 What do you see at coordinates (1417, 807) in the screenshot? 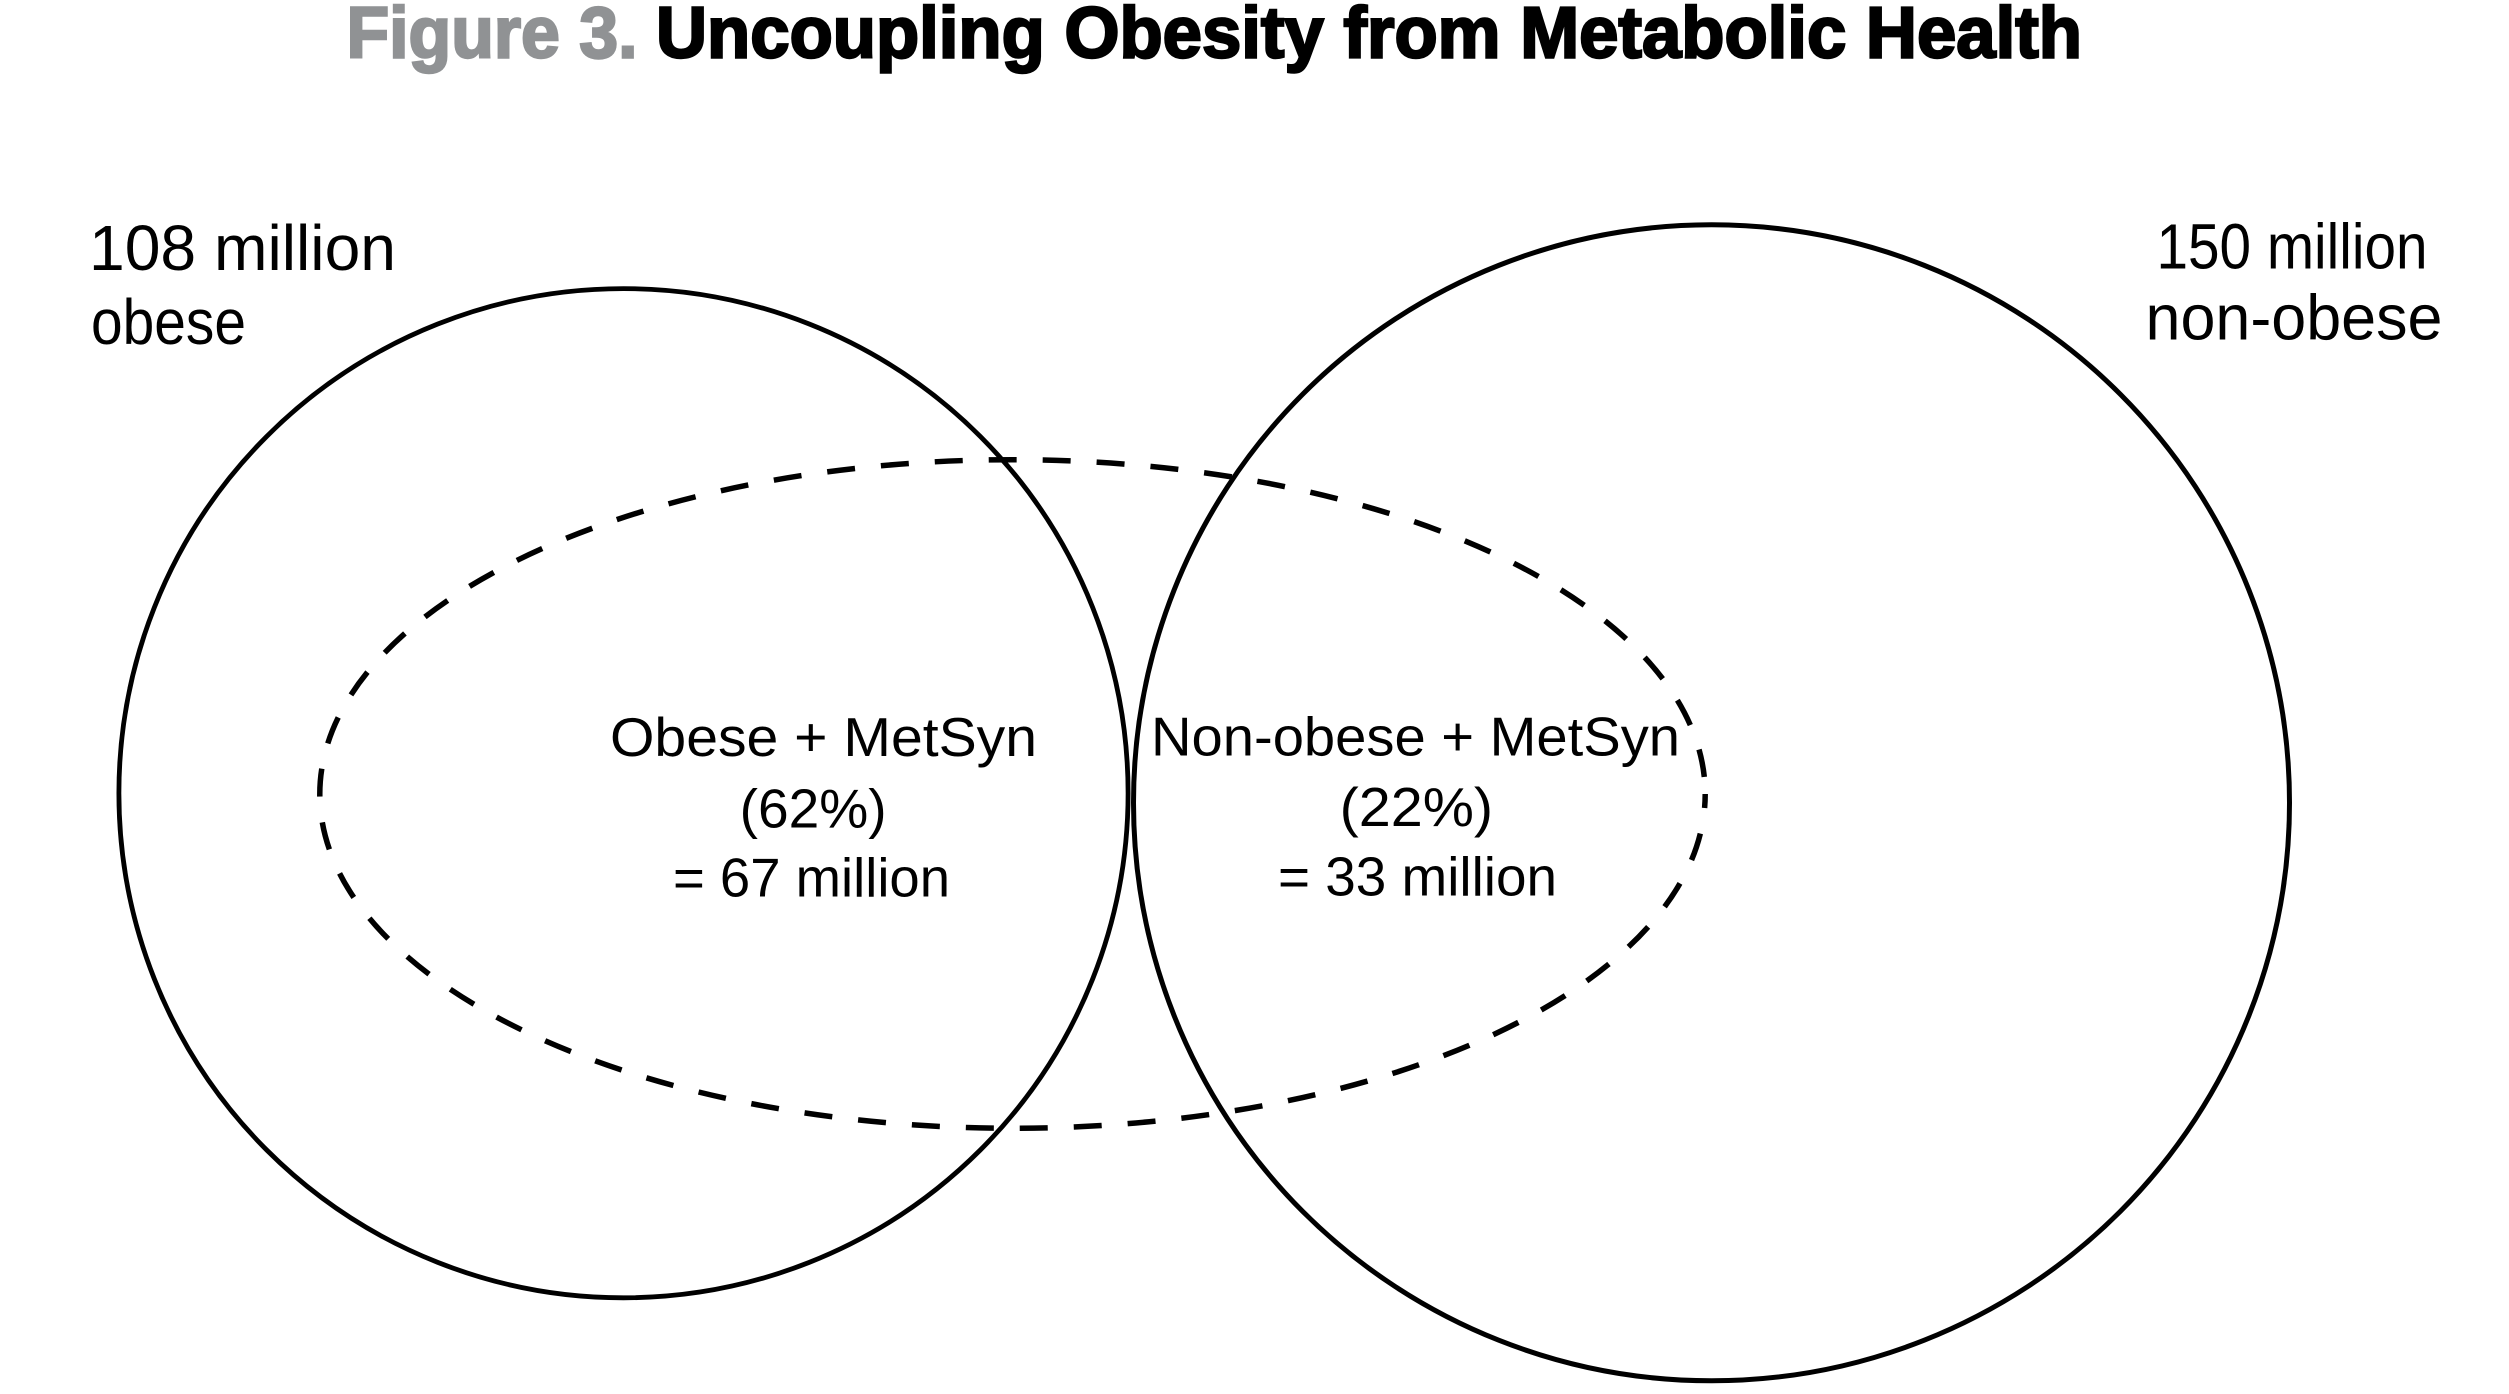
I see `svg-text: (22%)` at bounding box center [1417, 807].